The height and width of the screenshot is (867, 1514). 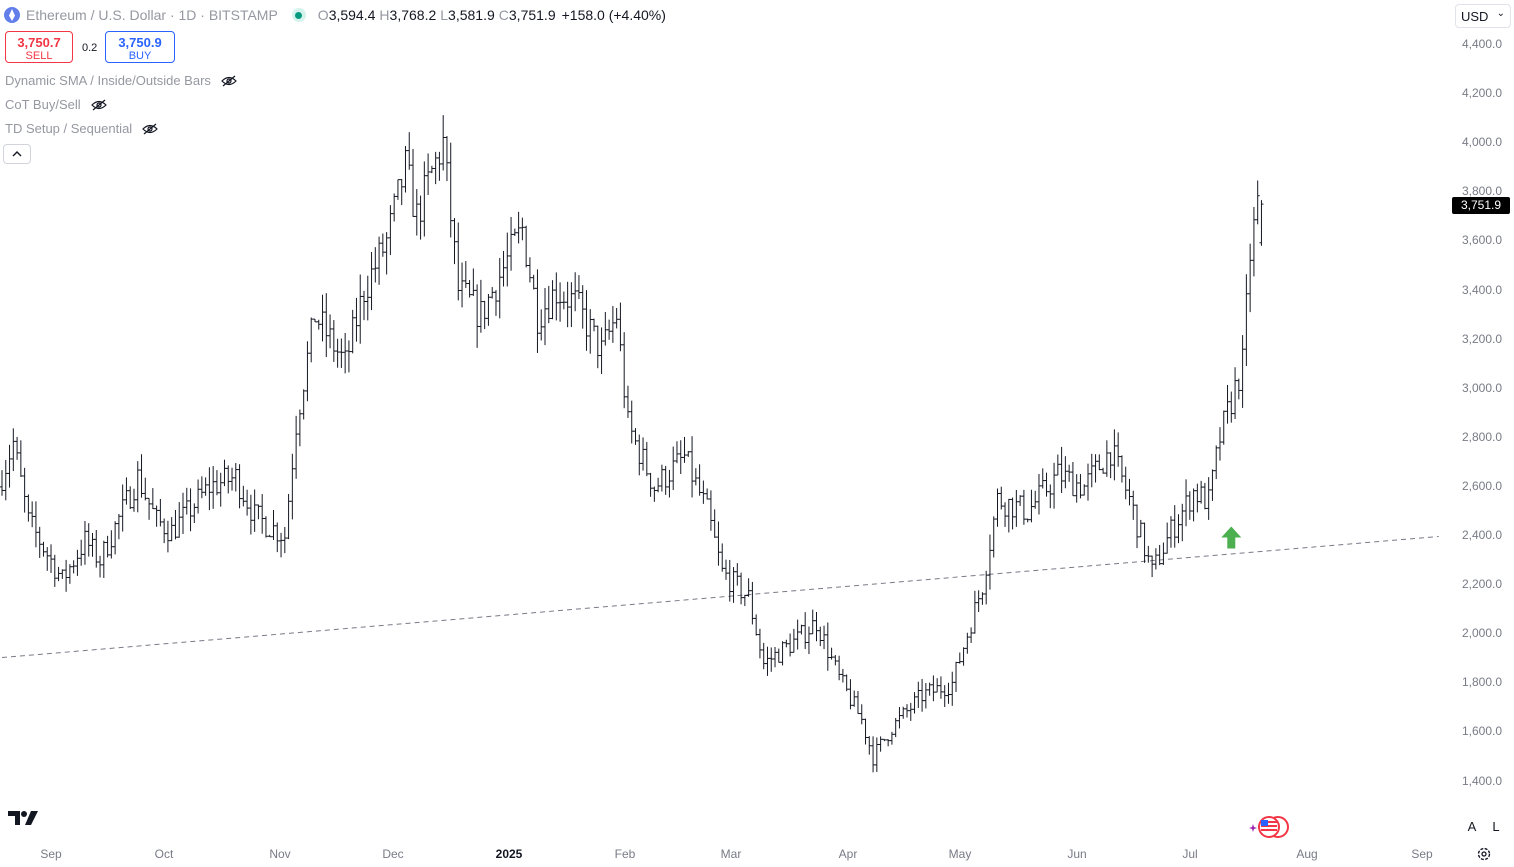 What do you see at coordinates (23, 818) in the screenshot?
I see `tradingview-logo` at bounding box center [23, 818].